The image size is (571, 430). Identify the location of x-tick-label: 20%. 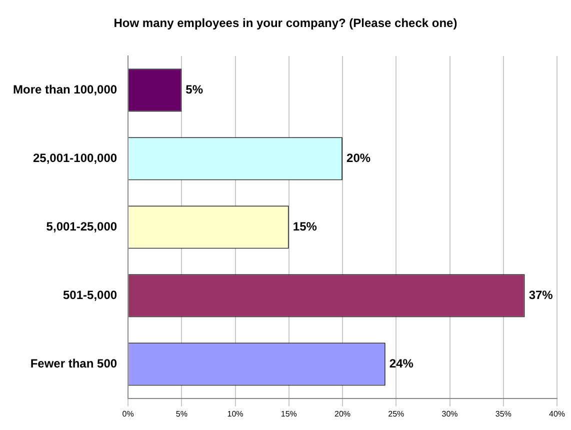
(342, 413).